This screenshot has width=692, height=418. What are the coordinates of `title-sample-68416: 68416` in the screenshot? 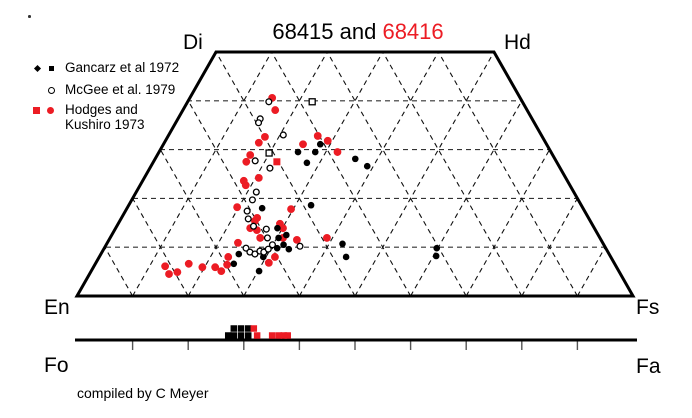 It's located at (413, 31).